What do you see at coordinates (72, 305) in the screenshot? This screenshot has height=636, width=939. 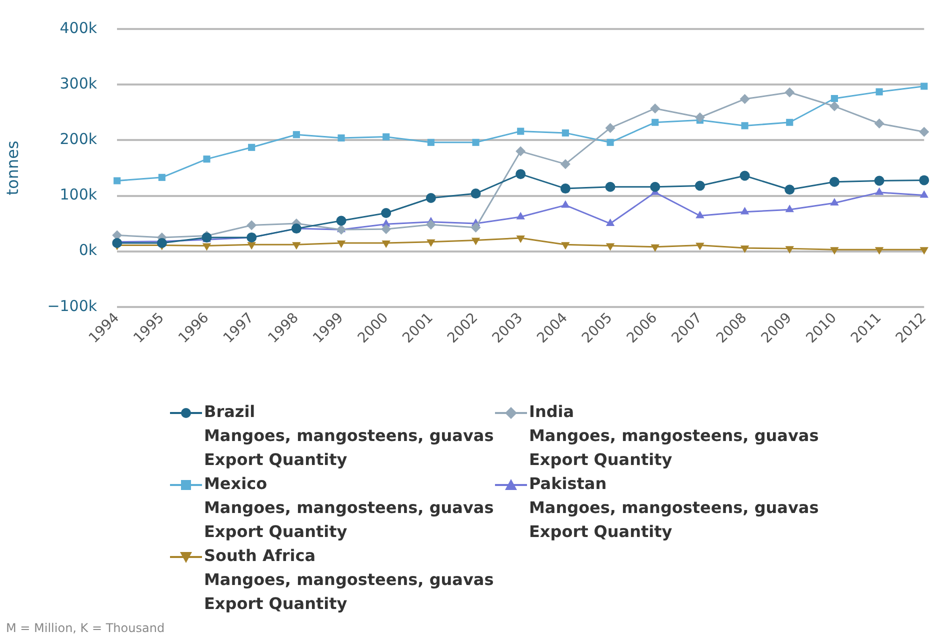 I see `y-tick-label: −100k` at bounding box center [72, 305].